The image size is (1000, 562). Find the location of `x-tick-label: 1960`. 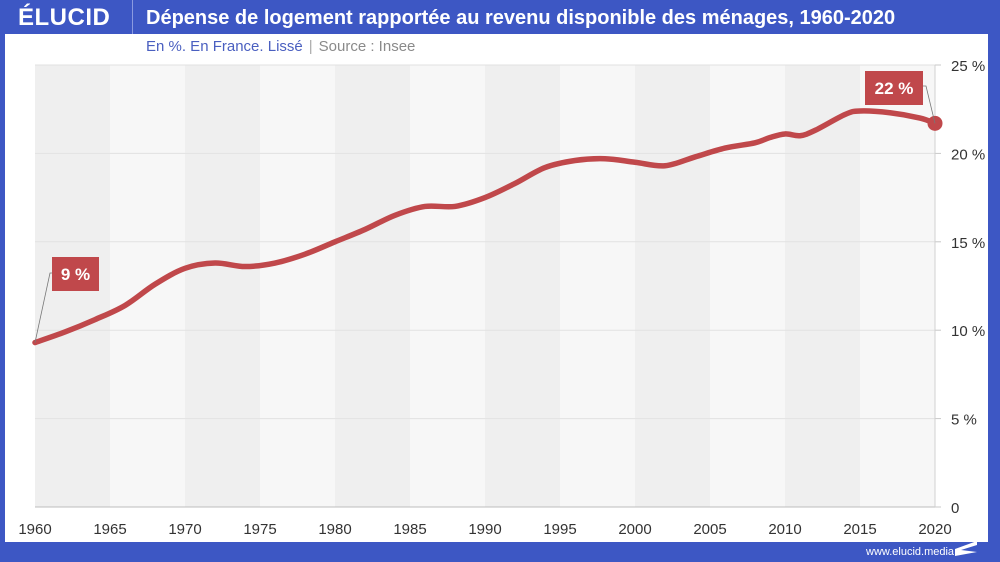

x-tick-label: 1960 is located at coordinates (34, 529).